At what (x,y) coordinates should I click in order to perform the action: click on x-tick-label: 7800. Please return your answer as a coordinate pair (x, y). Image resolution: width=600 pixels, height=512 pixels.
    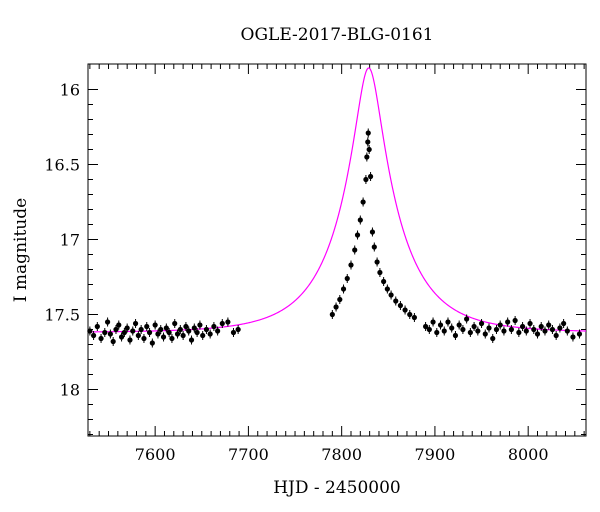
    Looking at the image, I should click on (341, 454).